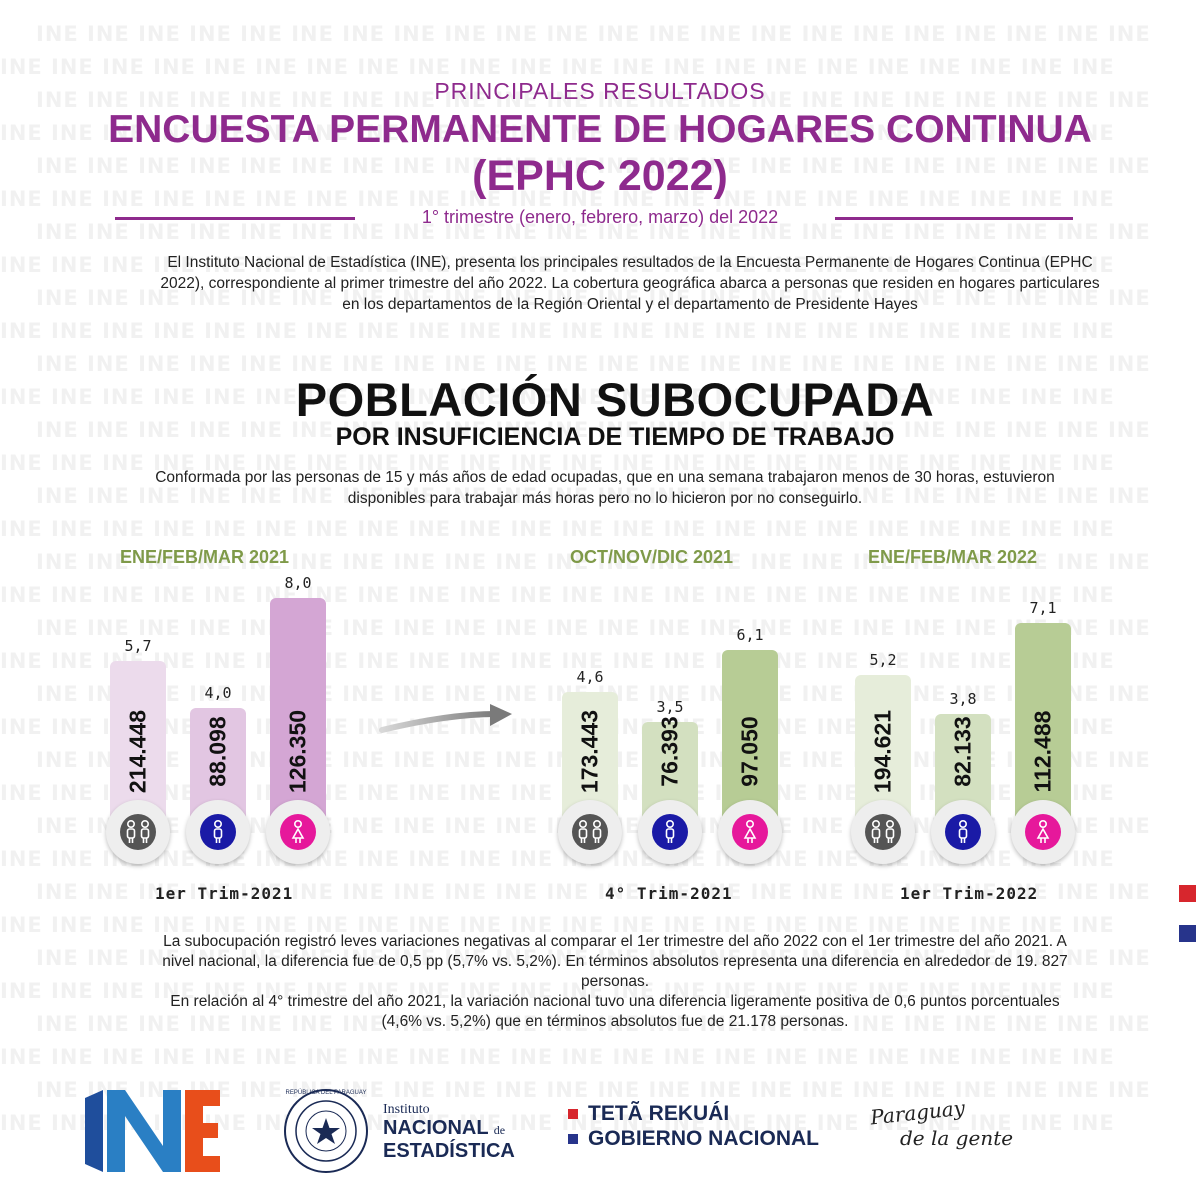 This screenshot has height=1200, width=1200. Describe the element at coordinates (138, 646) in the screenshot. I see `bar-percent-label: 5,7` at that location.